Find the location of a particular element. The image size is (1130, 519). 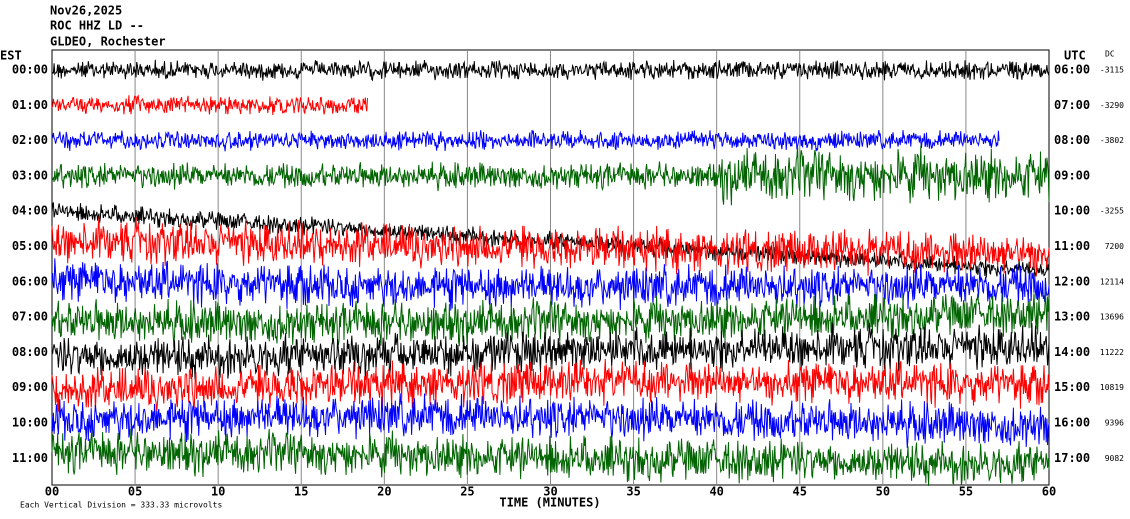

dc-label: -3255 is located at coordinates (1112, 211).